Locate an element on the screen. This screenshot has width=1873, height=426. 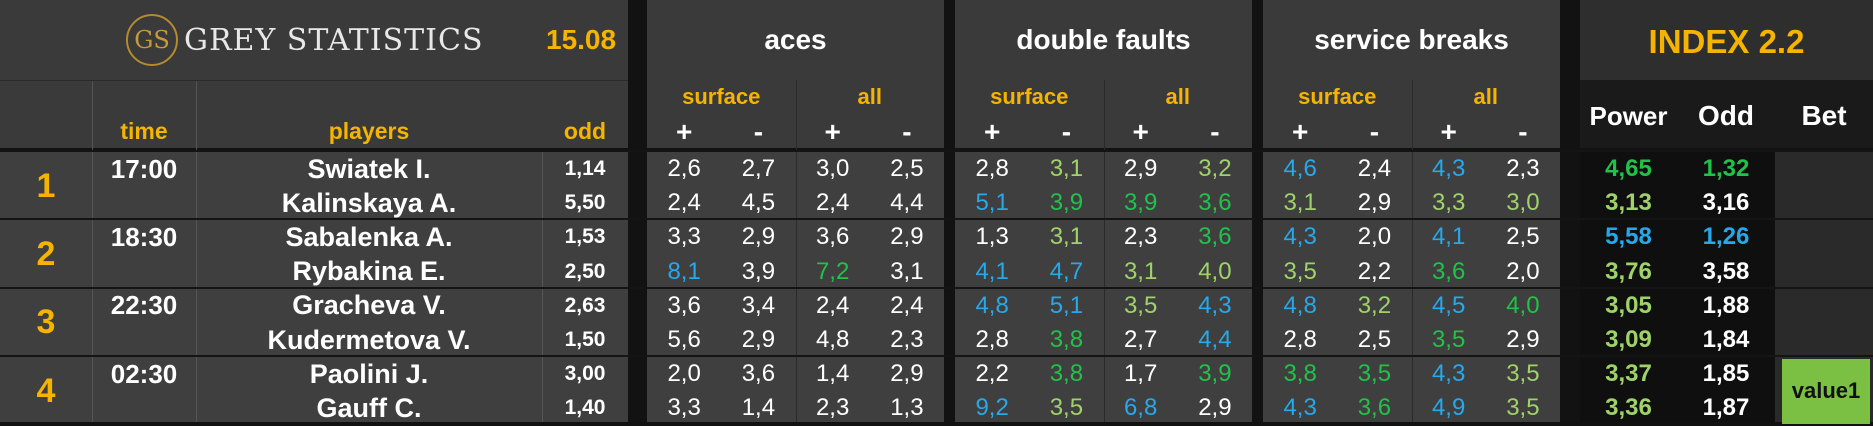
service-breaks-surface-label: surface is located at coordinates (1337, 96).